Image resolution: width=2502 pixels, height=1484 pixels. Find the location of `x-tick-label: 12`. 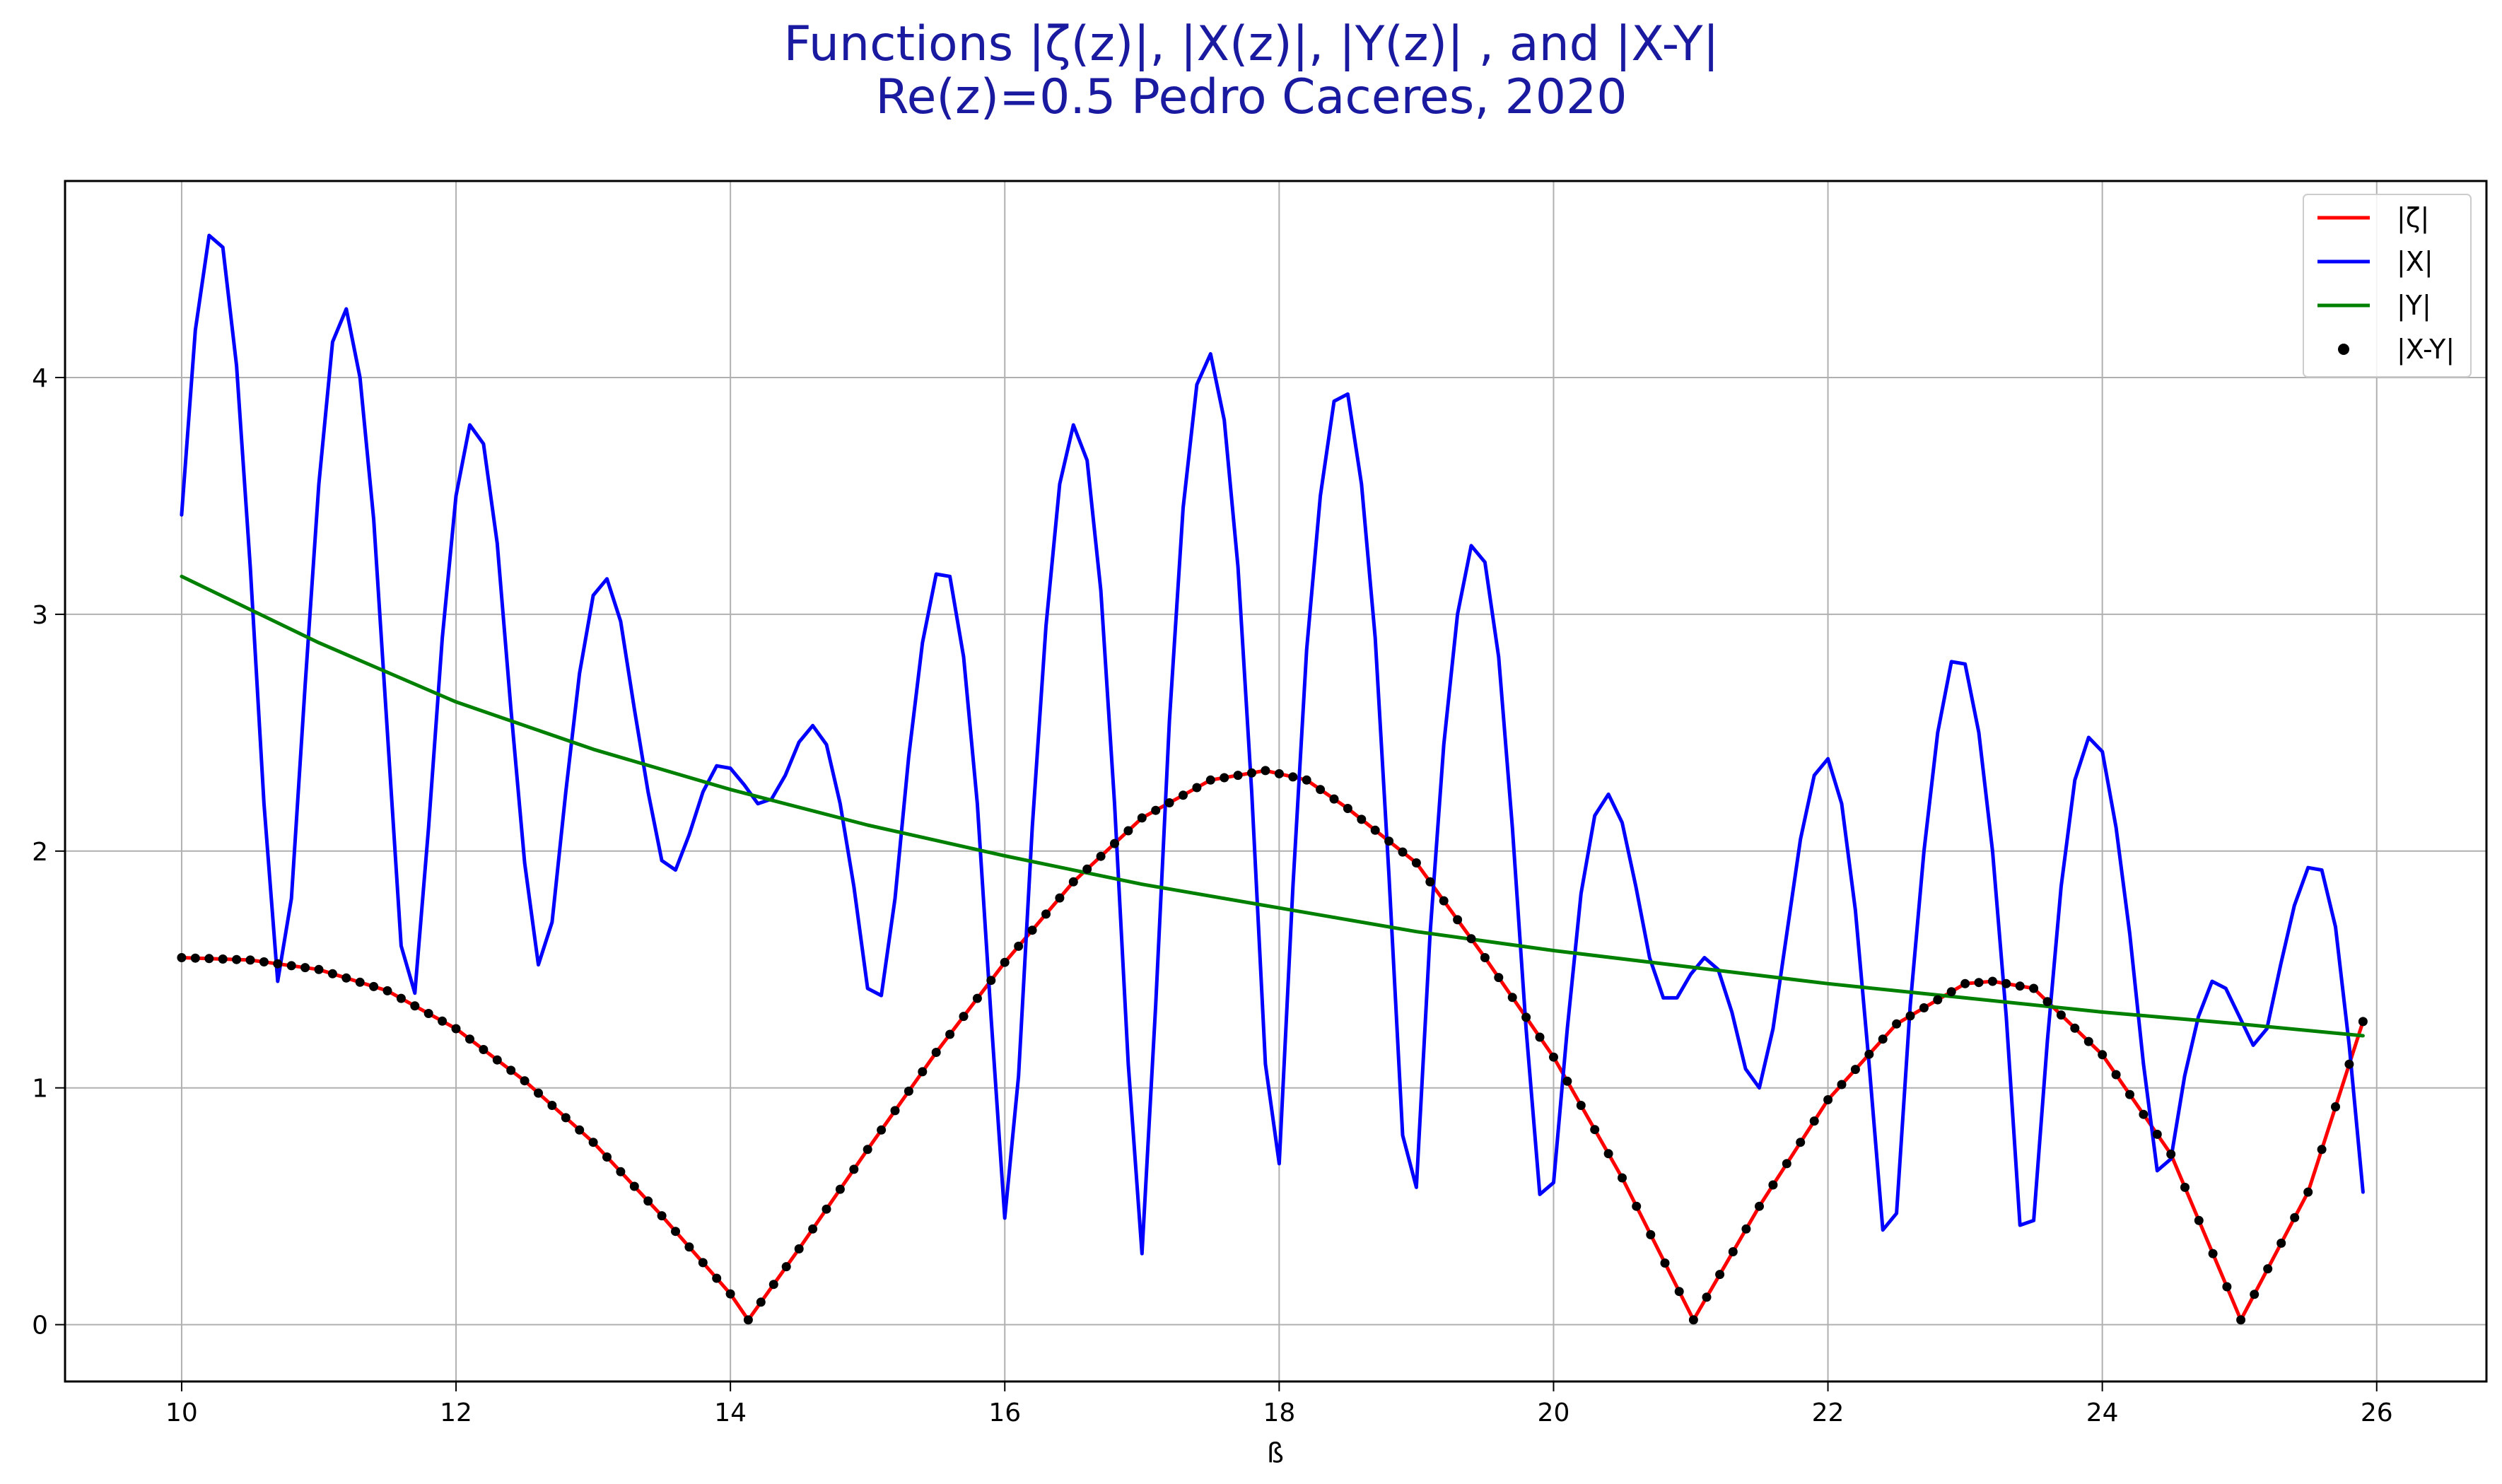

x-tick-label: 12 is located at coordinates (456, 1412).